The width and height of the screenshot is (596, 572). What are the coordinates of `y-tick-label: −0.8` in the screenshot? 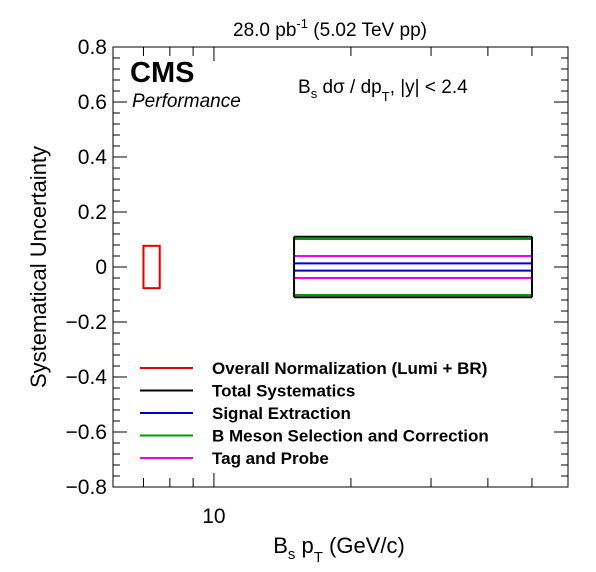 It's located at (86, 487).